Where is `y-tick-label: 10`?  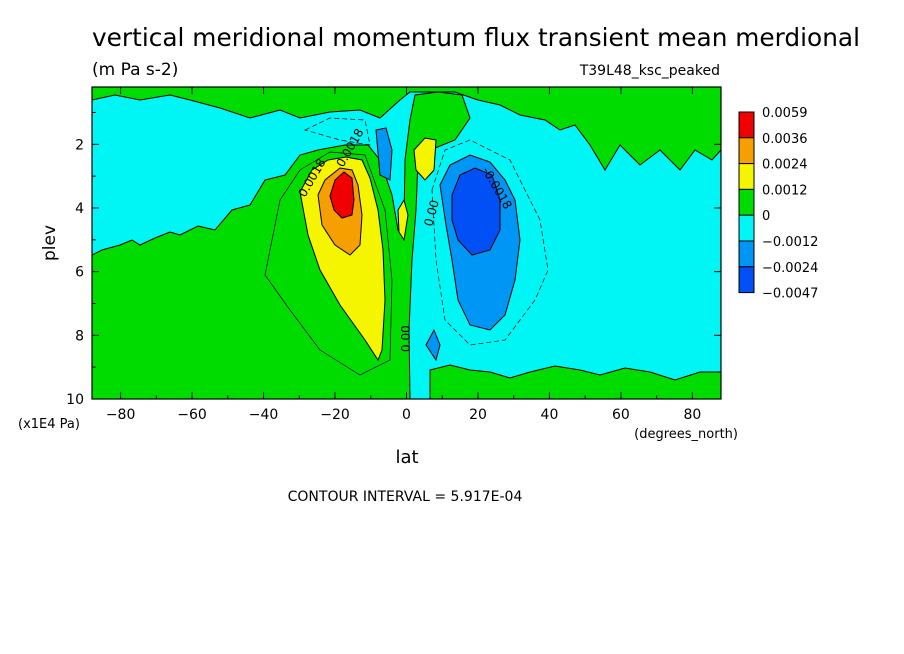 y-tick-label: 10 is located at coordinates (75, 400).